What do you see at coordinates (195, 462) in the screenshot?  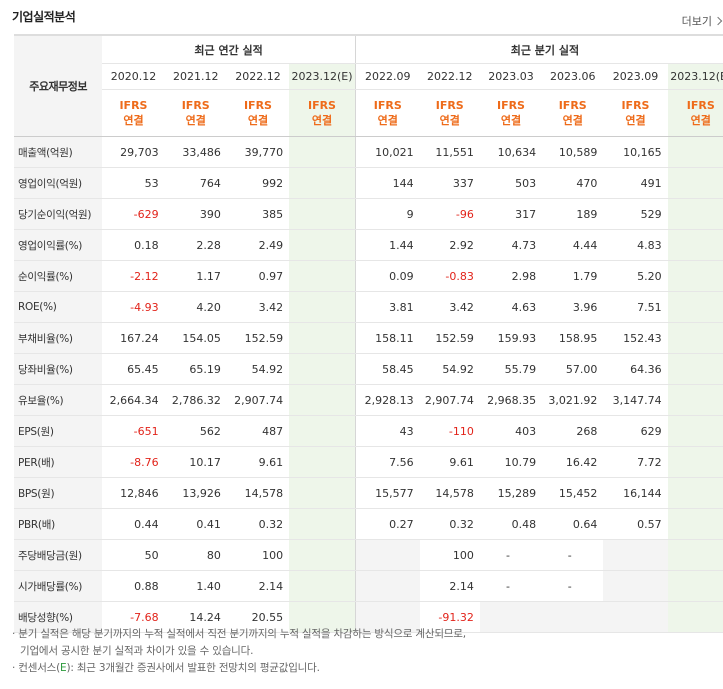 I see `table-cell: 10.17` at bounding box center [195, 462].